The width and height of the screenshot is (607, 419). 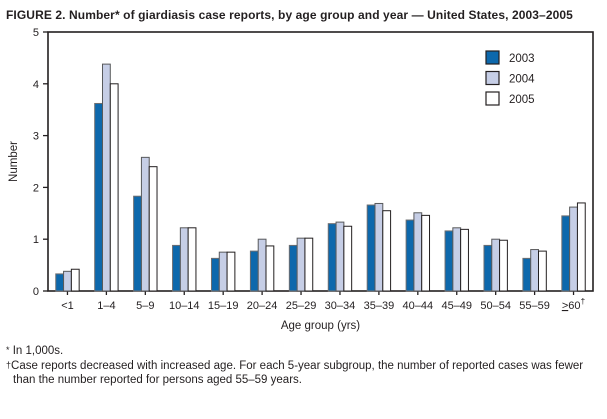 What do you see at coordinates (184, 306) in the screenshot?
I see `x-tick-label: 10–14` at bounding box center [184, 306].